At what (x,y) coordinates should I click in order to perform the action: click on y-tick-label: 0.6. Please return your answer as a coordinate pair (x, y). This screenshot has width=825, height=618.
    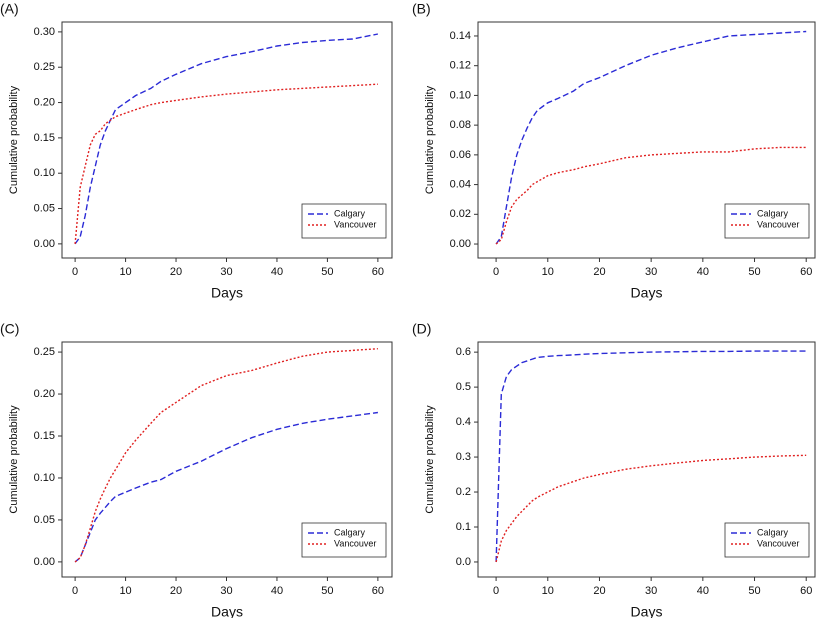
    Looking at the image, I should click on (463, 352).